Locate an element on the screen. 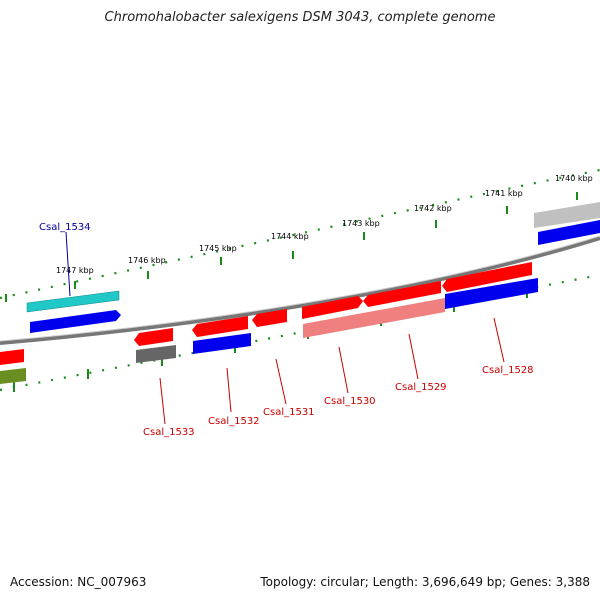  kbp-label: 1746 kbp is located at coordinates (147, 260).